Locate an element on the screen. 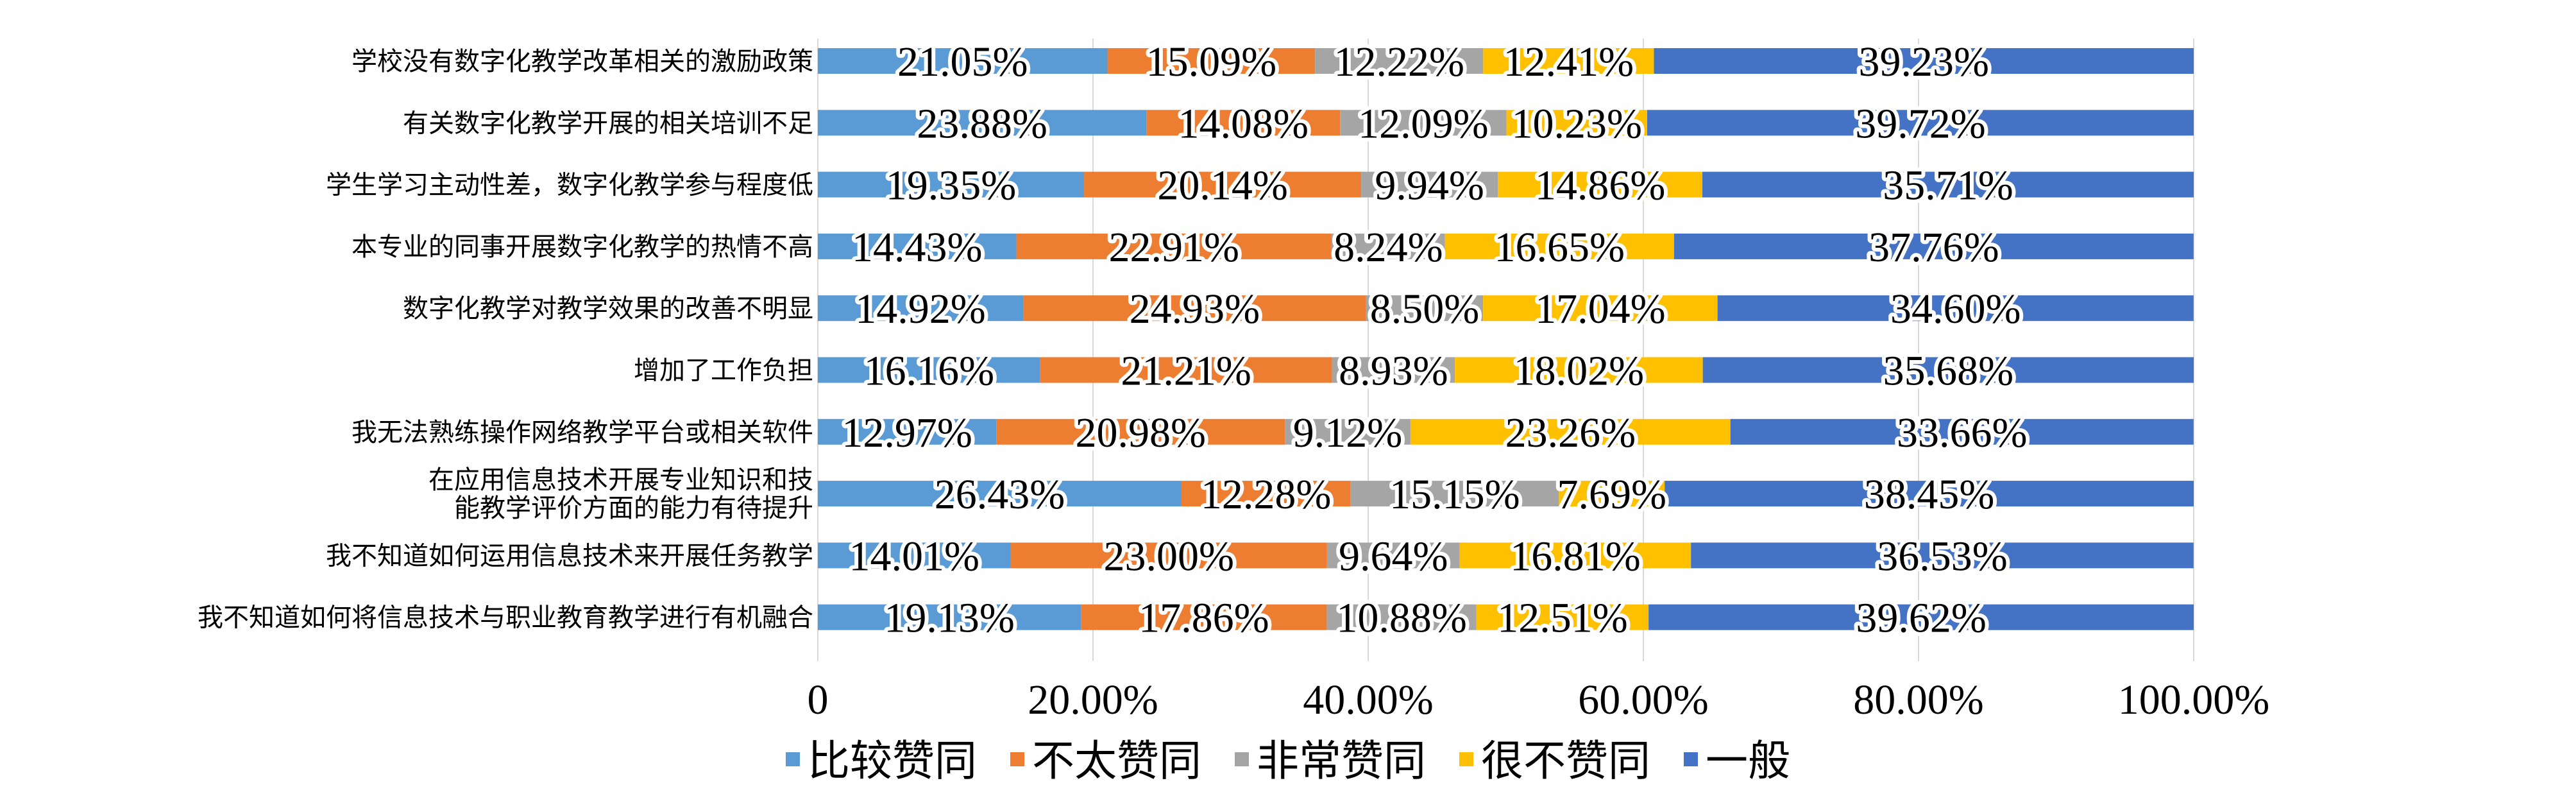 The image size is (2576, 792). data-label: 8.50% is located at coordinates (1424, 309).